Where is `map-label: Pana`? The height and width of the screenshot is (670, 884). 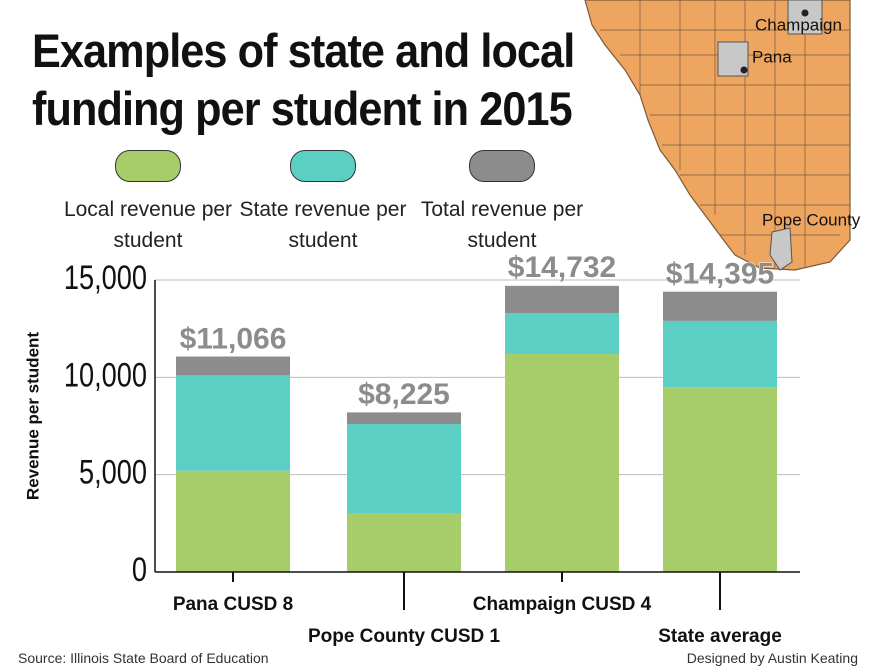 map-label: Pana is located at coordinates (772, 56).